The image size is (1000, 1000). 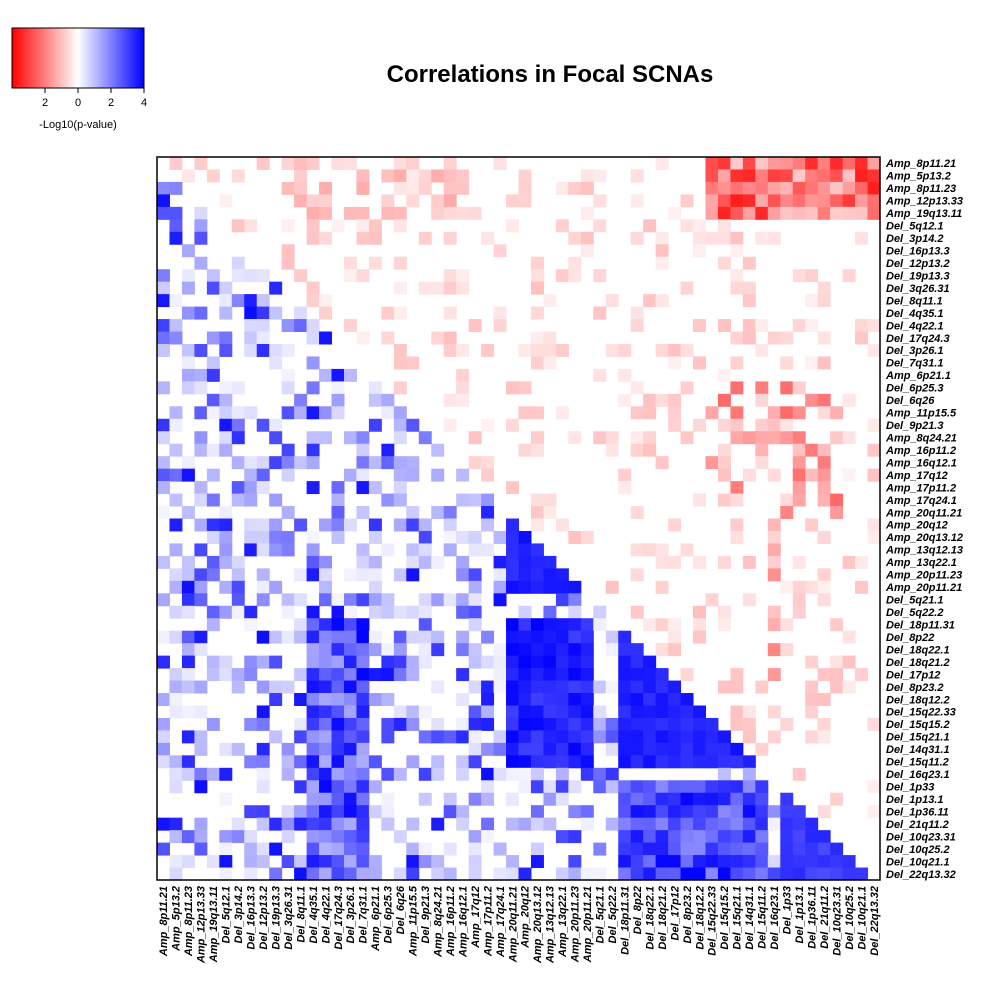 I want to click on row-label: Del_16q23.1, so click(x=918, y=775).